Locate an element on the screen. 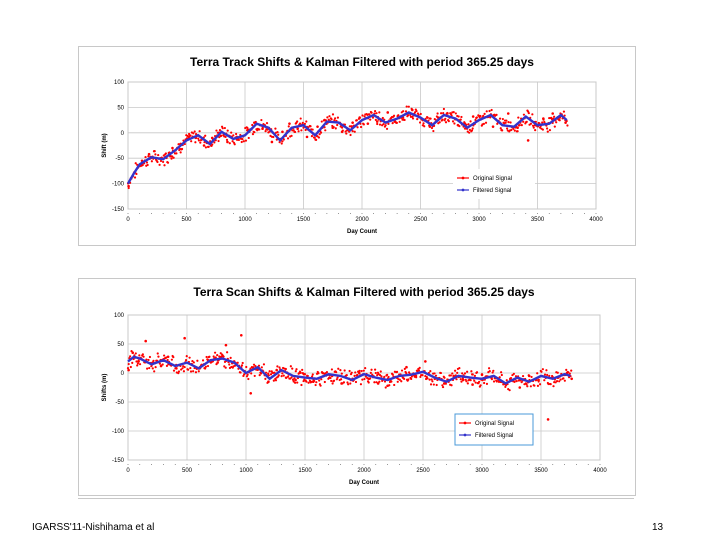  x-tick-label: 3500 is located at coordinates (541, 471).